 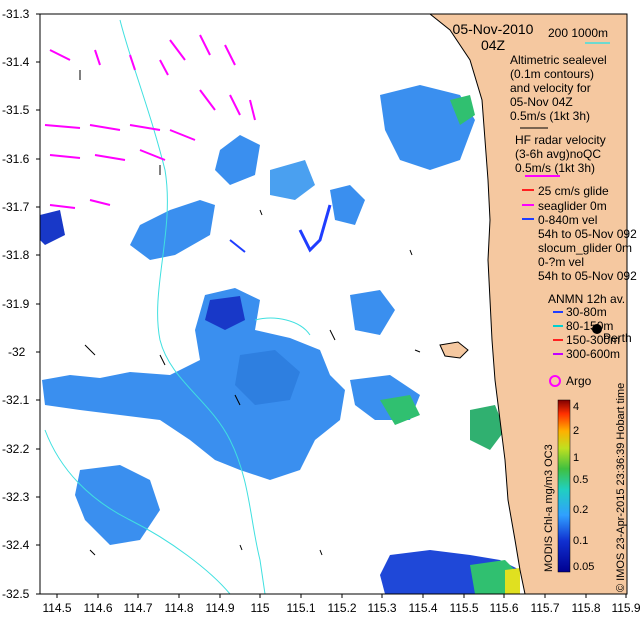 What do you see at coordinates (16, 255) in the screenshot?
I see `svg-text: -31.8` at bounding box center [16, 255].